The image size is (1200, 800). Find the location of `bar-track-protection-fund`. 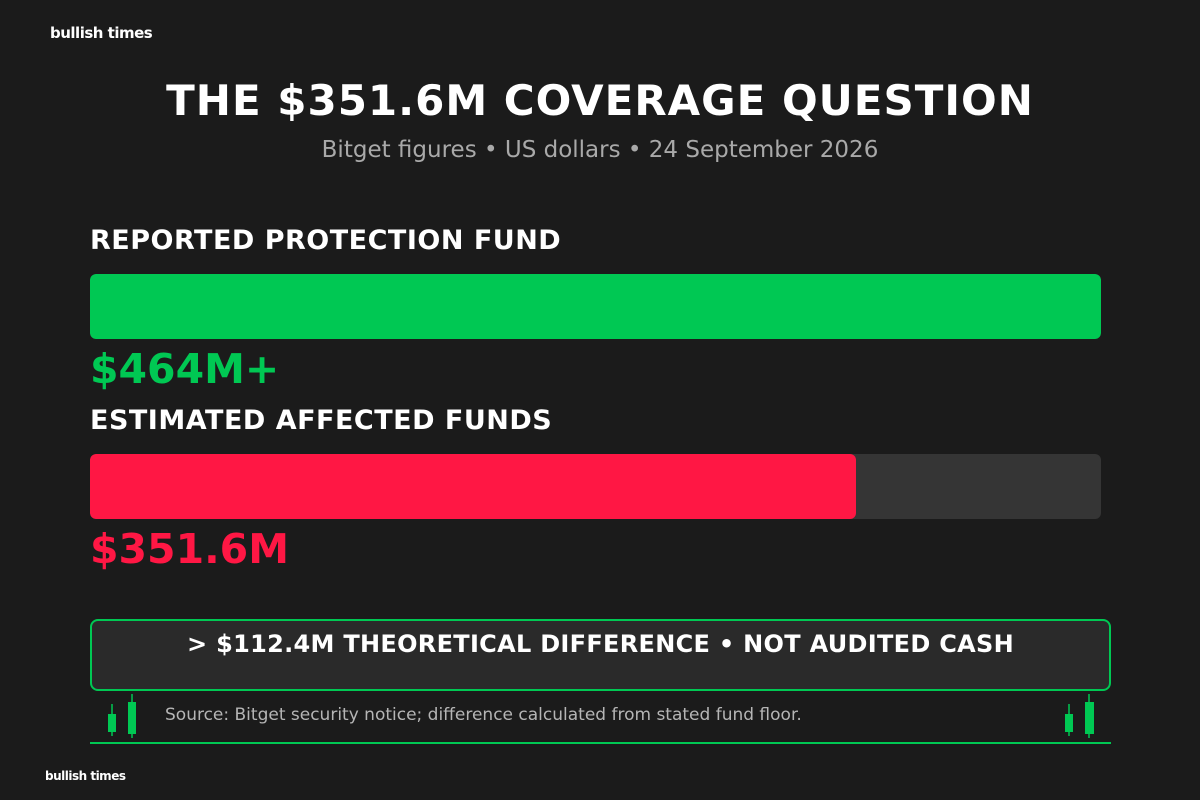

bar-track-protection-fund is located at coordinates (595, 306).